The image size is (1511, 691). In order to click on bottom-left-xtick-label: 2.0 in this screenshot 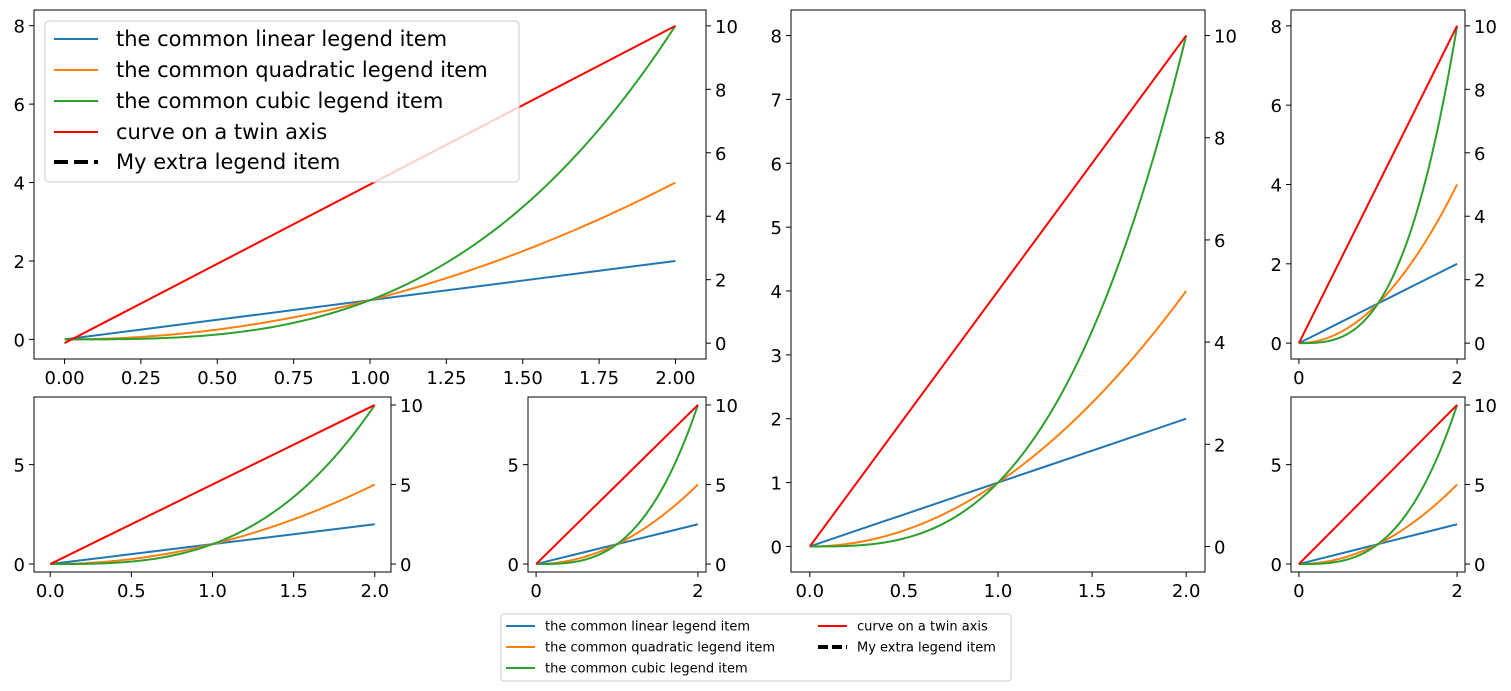, I will do `click(374, 591)`.